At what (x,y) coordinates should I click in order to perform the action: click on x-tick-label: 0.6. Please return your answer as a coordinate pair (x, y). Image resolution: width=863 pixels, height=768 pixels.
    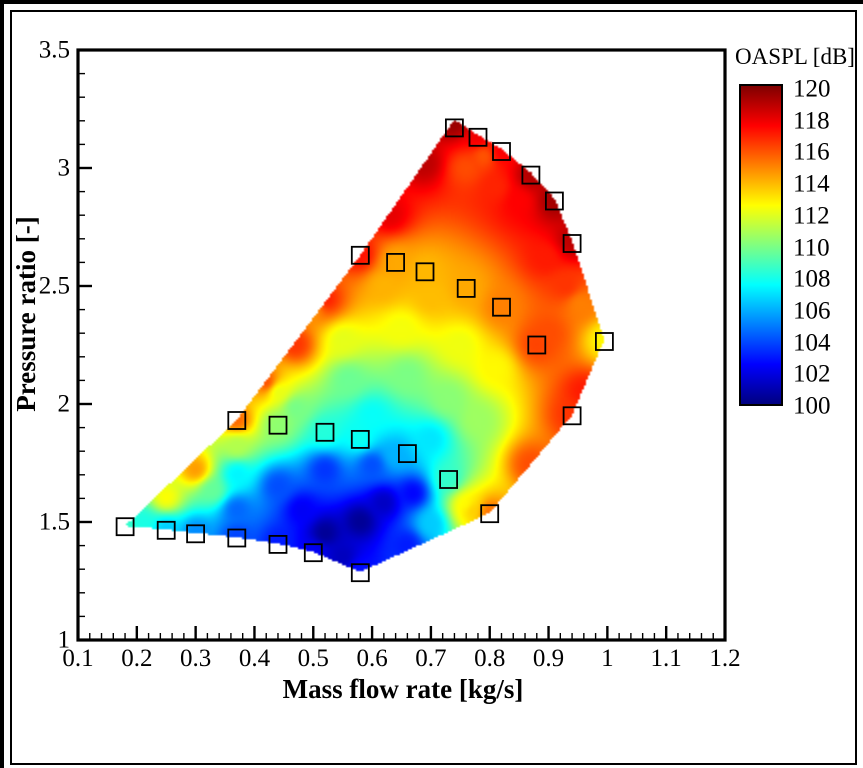
    Looking at the image, I should click on (372, 658).